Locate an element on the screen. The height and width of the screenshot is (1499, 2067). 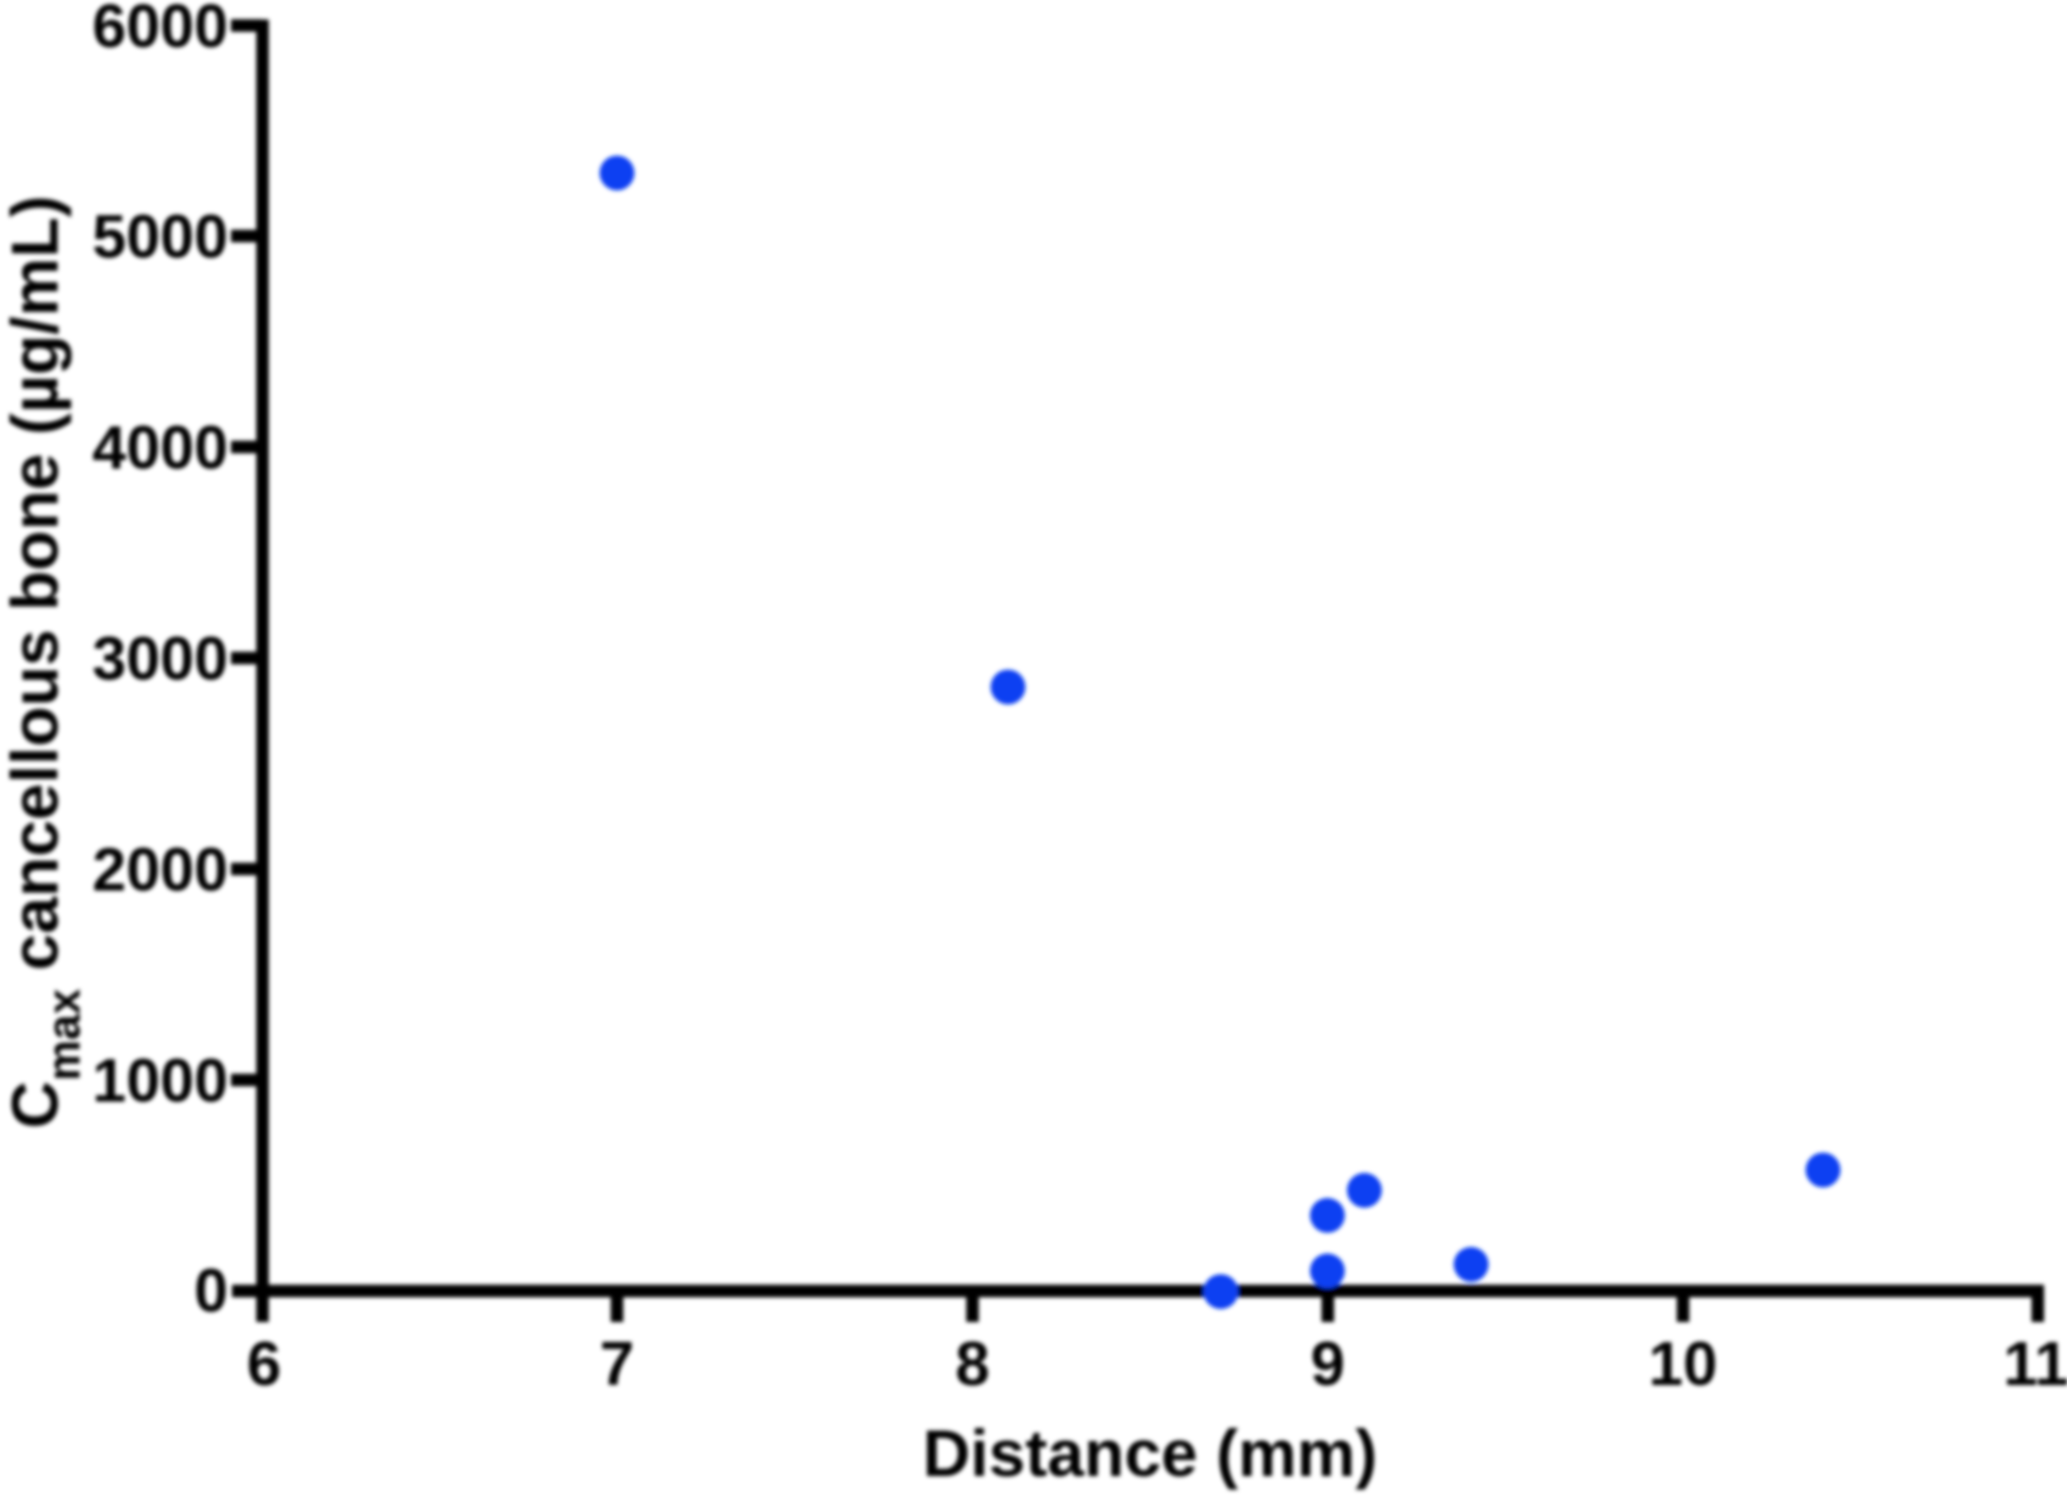
svg-text: 9 is located at coordinates (1328, 1364).